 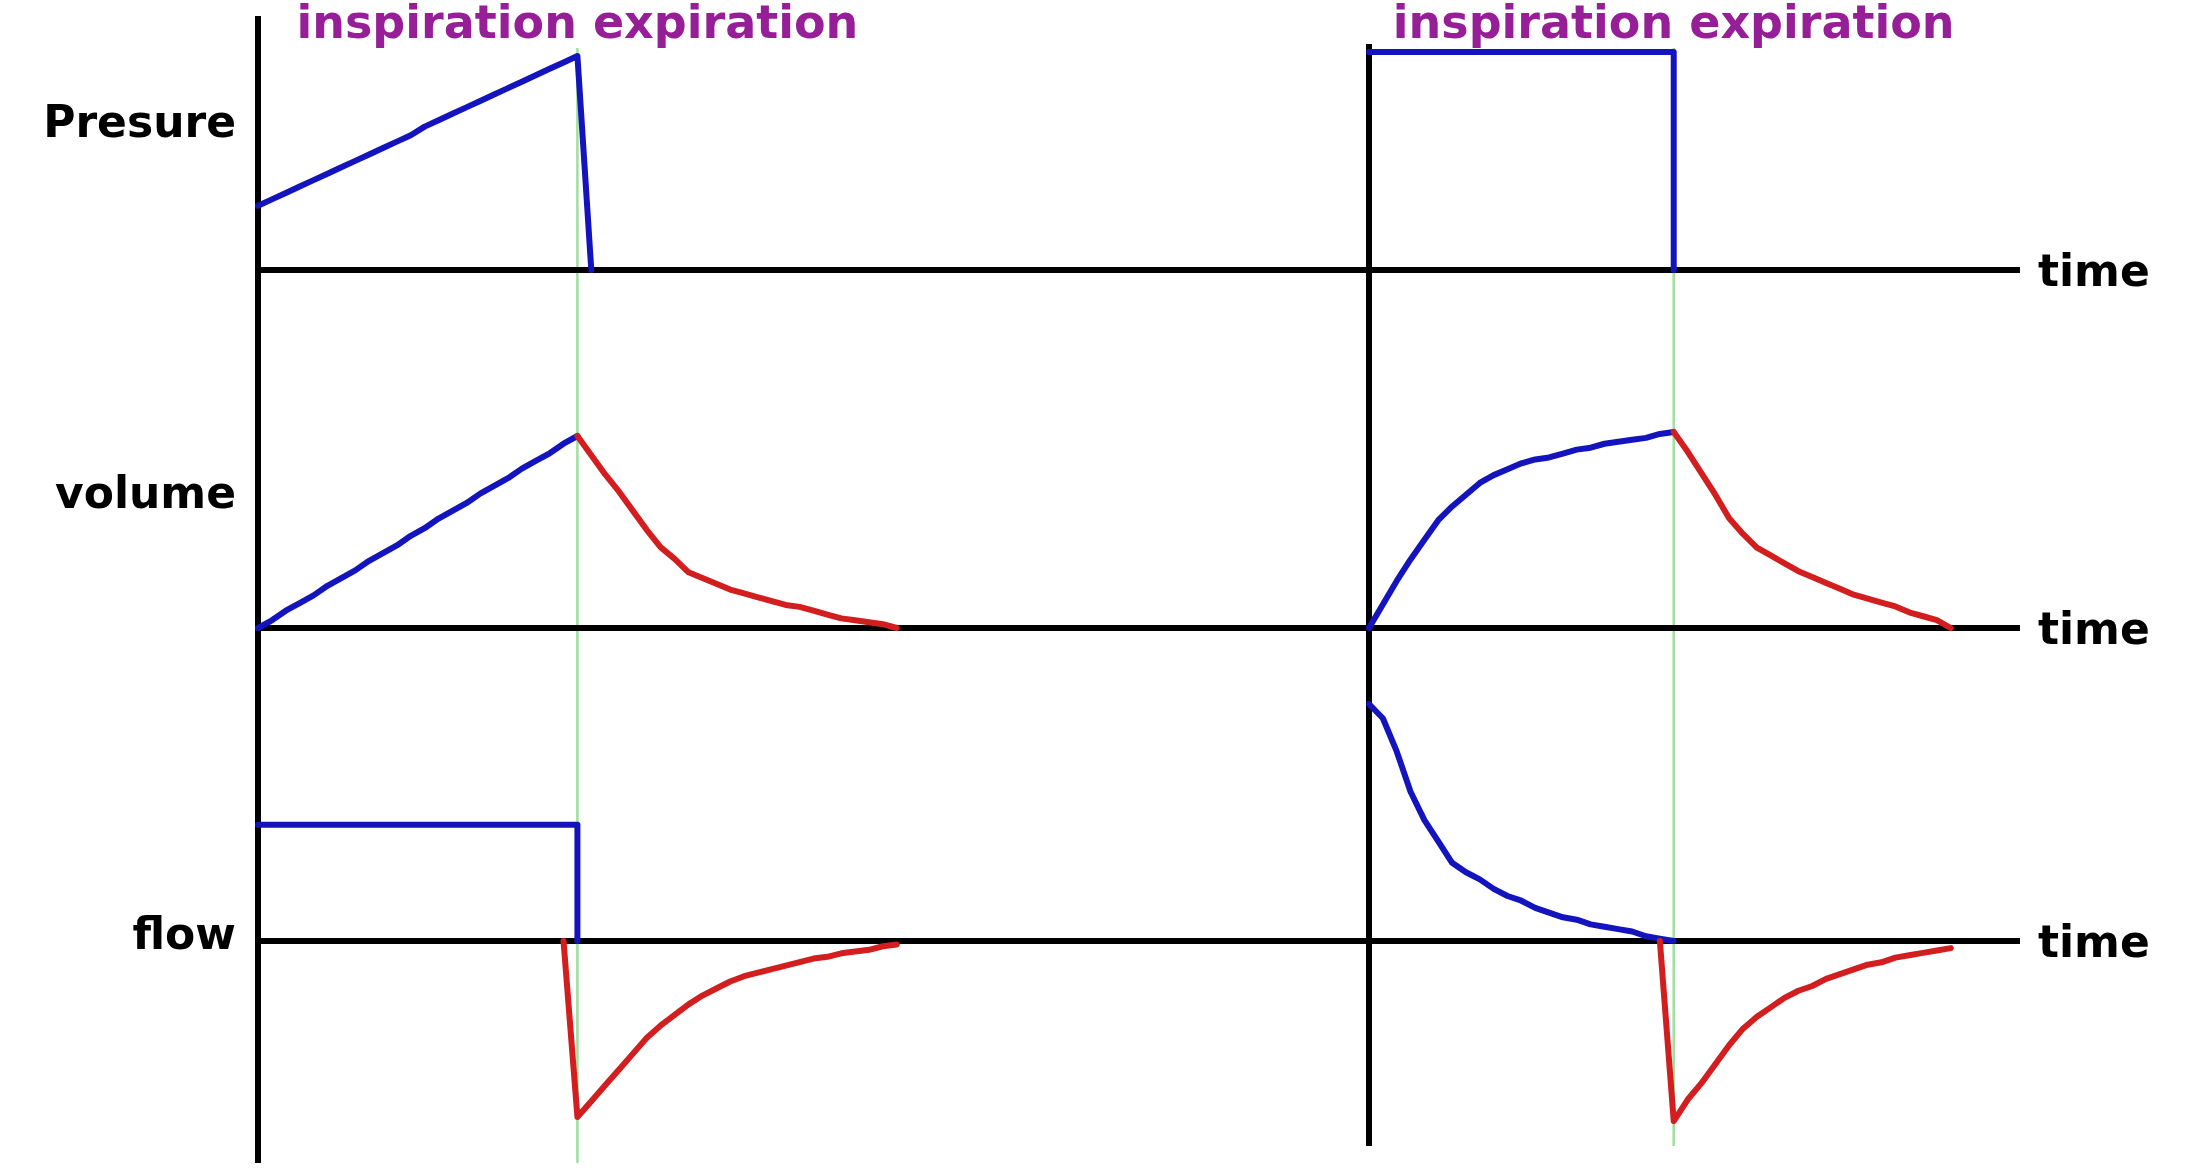 I want to click on y-axis-title: Presure, so click(x=139, y=121).